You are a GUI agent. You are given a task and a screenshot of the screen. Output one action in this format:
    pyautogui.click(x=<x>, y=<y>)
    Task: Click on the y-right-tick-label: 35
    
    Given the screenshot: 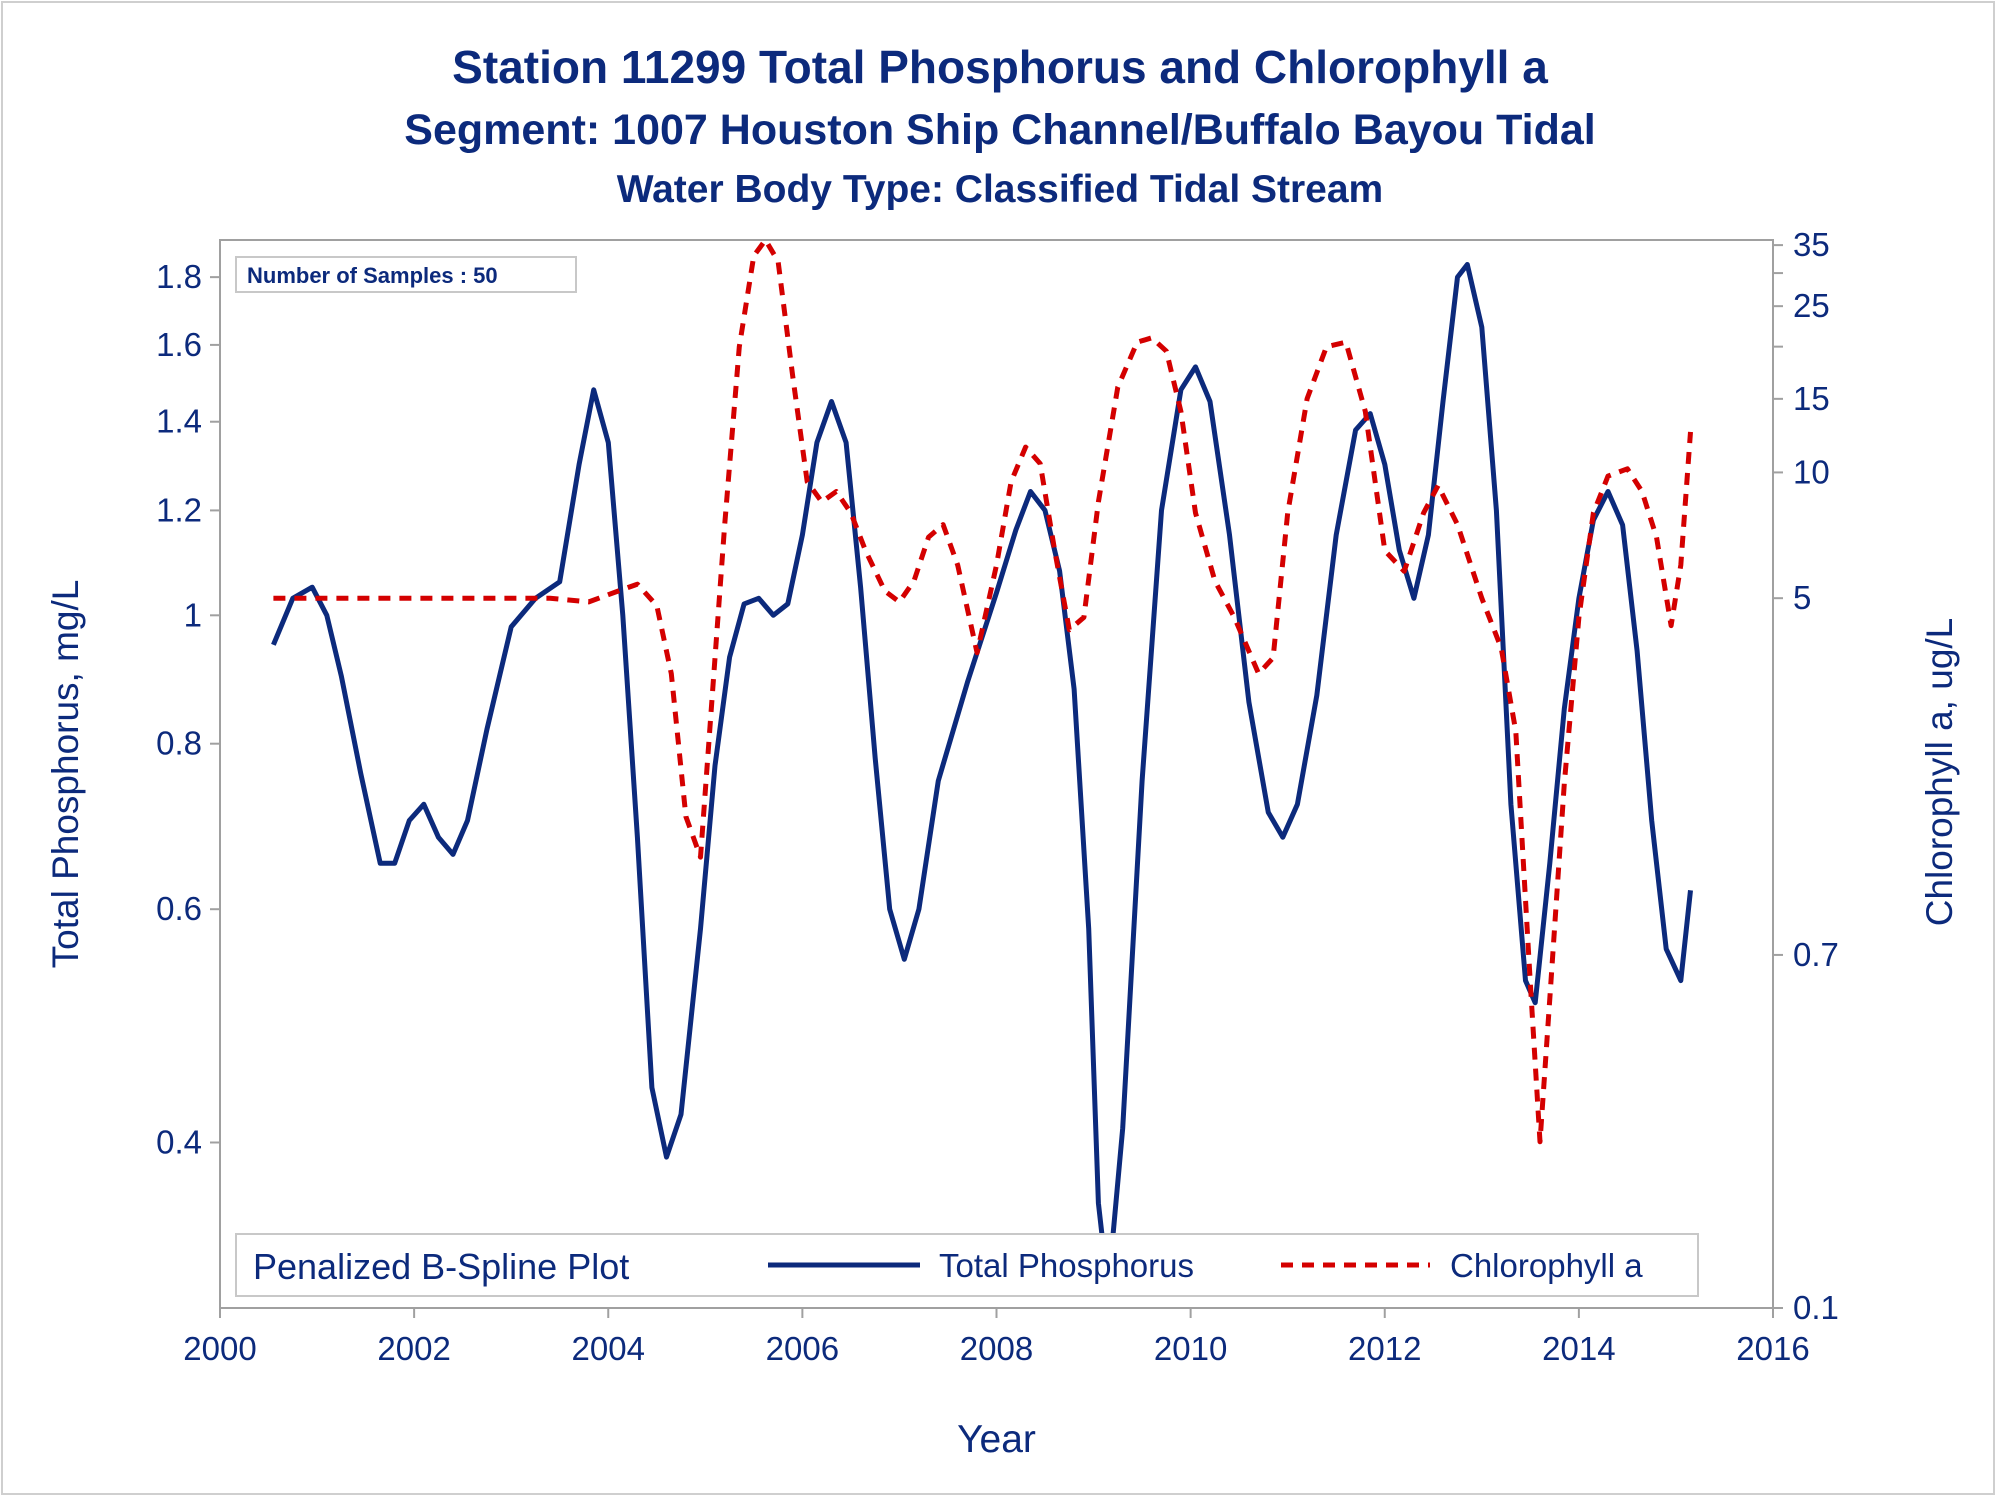 What is the action you would take?
    pyautogui.click(x=1811, y=244)
    